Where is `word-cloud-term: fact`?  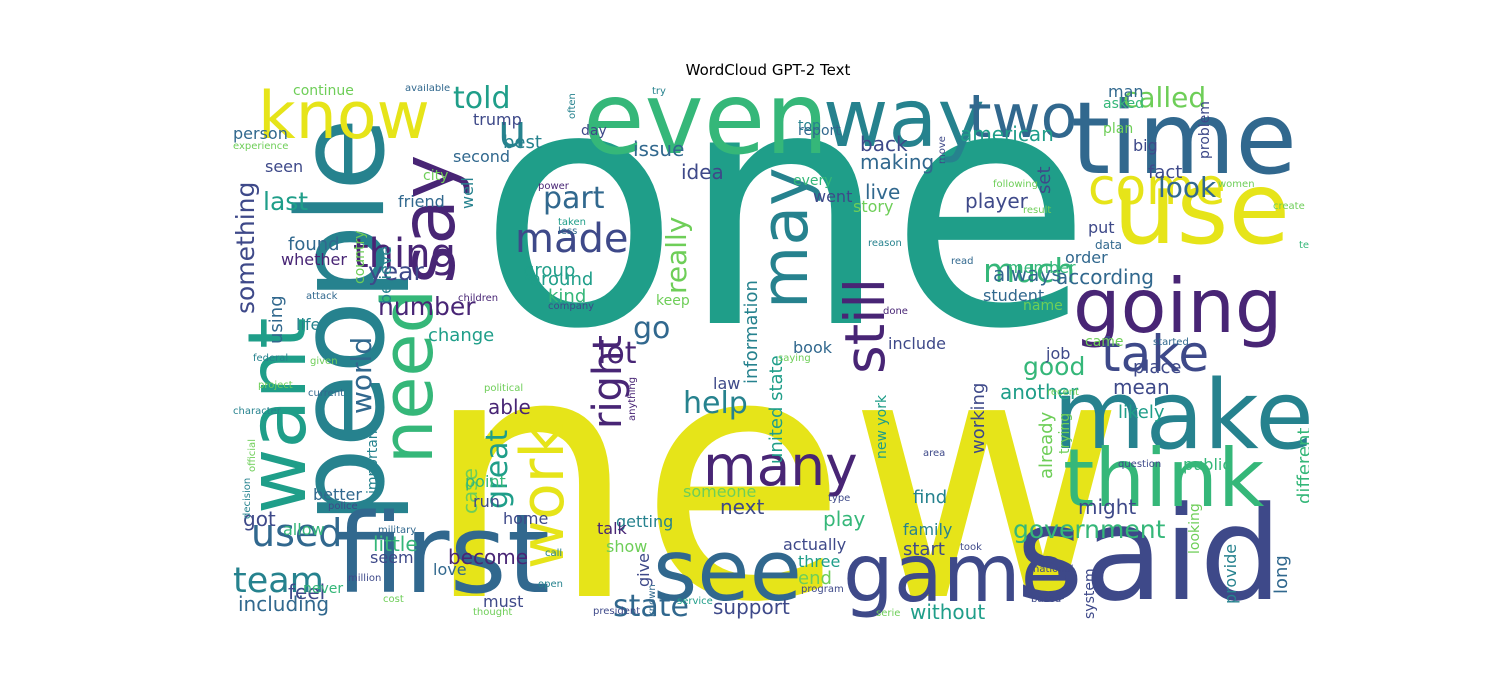
word-cloud-term: fact is located at coordinates (1165, 172).